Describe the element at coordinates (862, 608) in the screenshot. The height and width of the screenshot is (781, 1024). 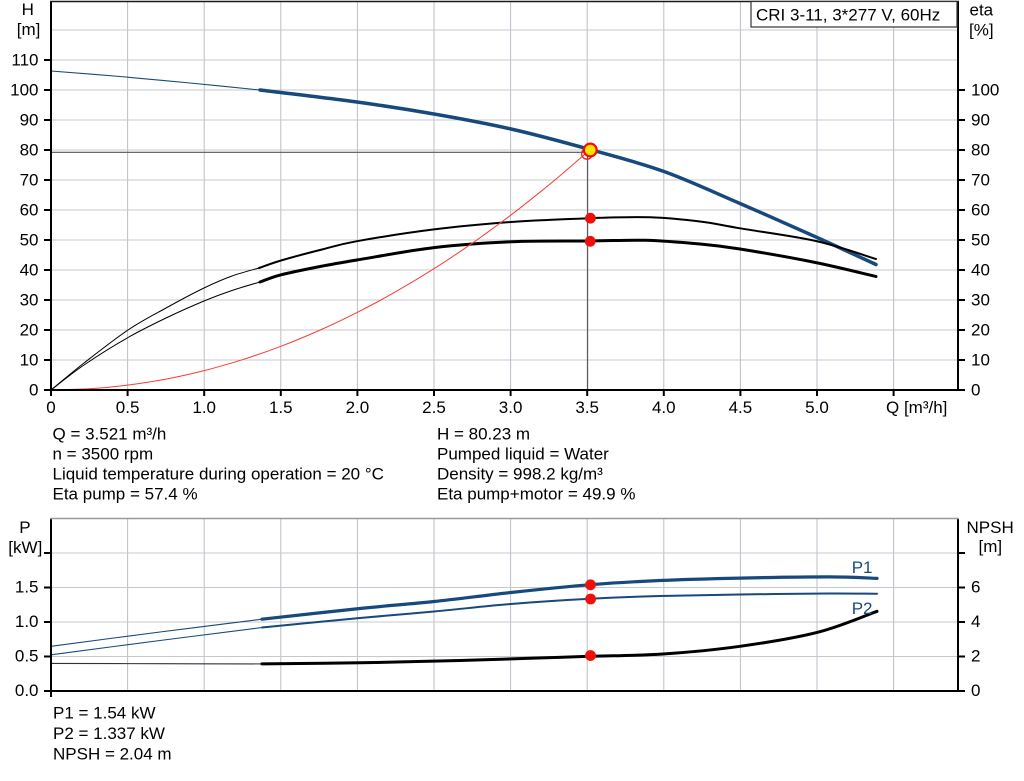
I see `svg-text: P2` at that location.